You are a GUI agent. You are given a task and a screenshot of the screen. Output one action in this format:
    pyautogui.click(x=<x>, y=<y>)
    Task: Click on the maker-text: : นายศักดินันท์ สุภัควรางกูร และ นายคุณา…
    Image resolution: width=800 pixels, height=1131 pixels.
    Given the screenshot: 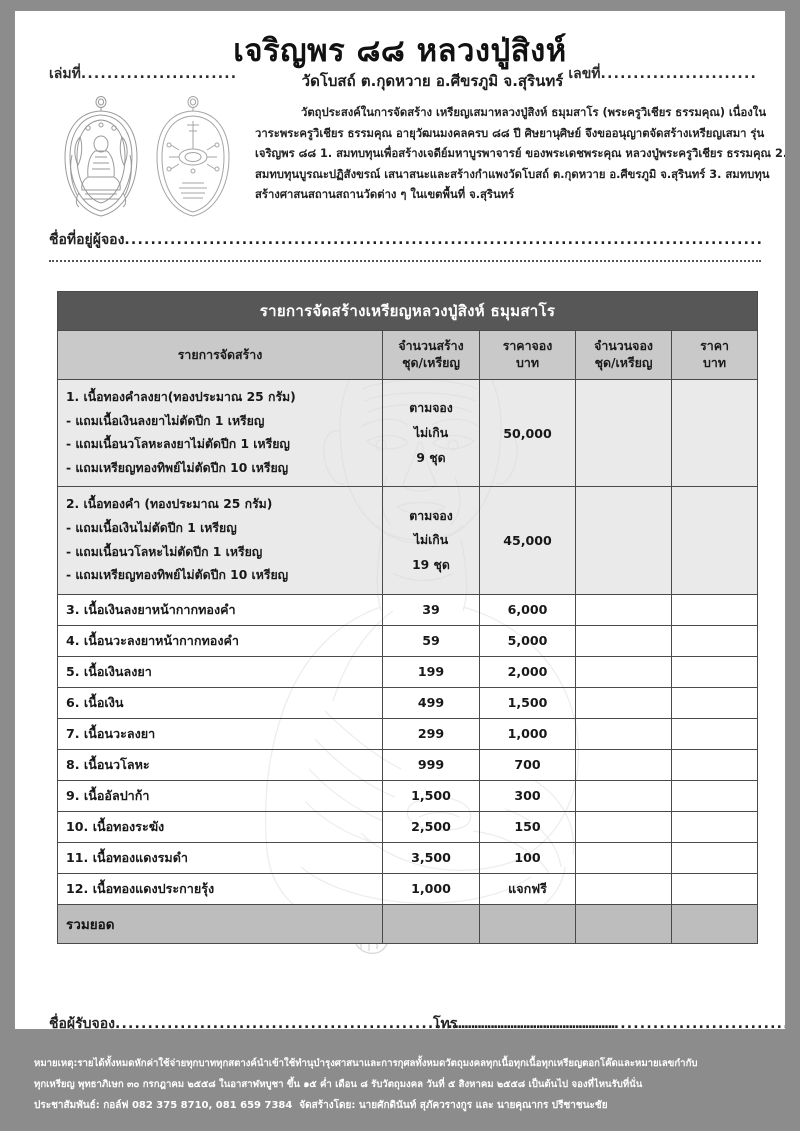 What is the action you would take?
    pyautogui.click(x=479, y=1106)
    